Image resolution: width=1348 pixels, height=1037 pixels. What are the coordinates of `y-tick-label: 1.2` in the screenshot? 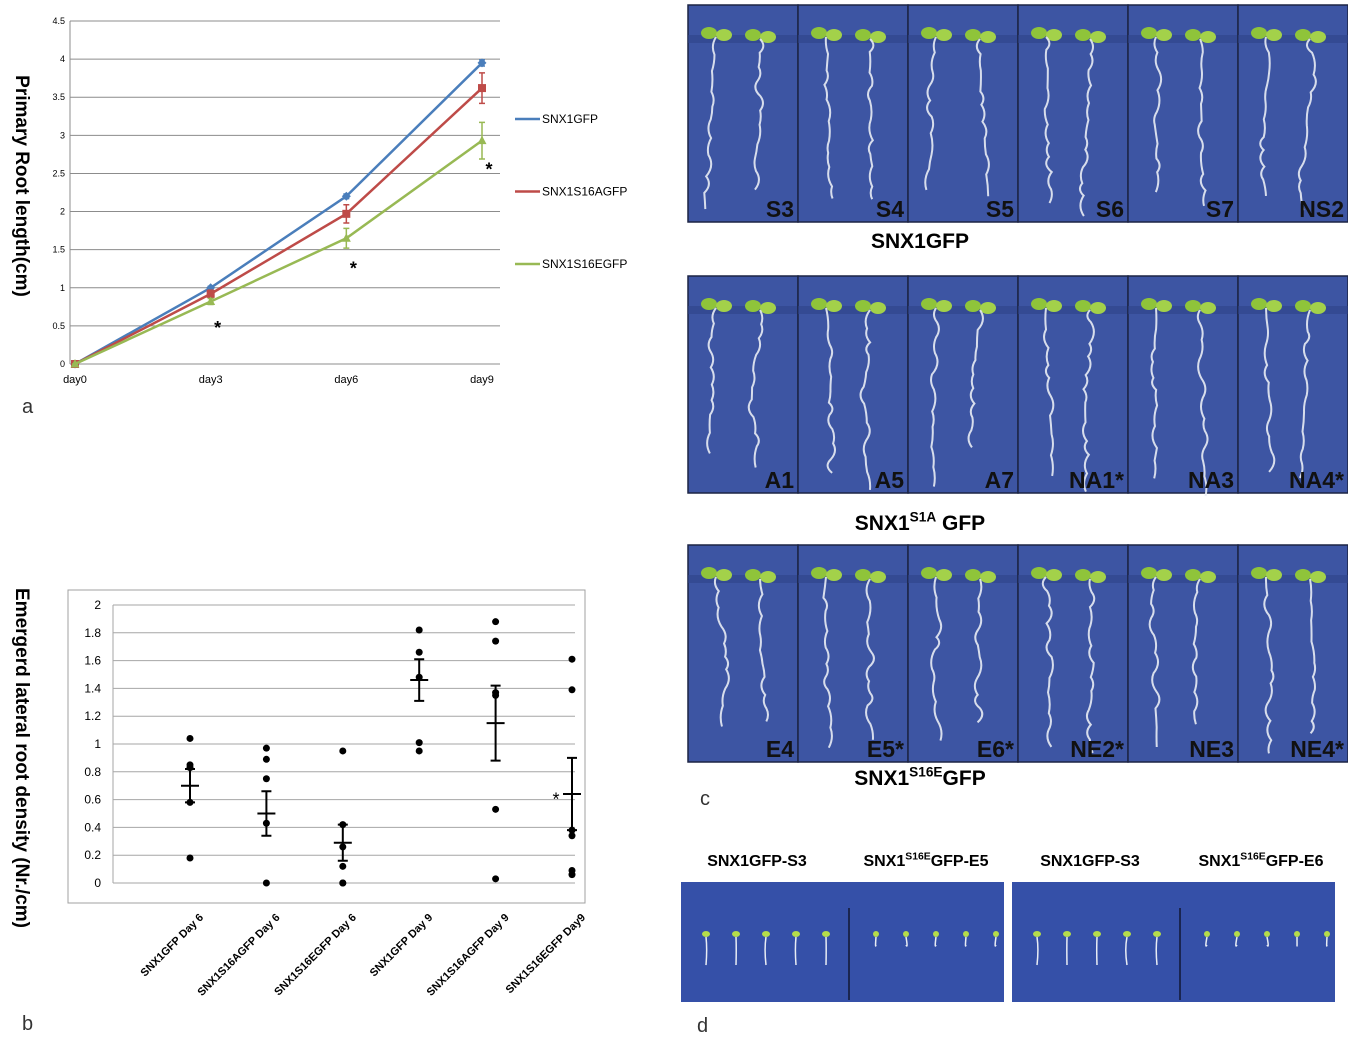 It's located at (92, 716).